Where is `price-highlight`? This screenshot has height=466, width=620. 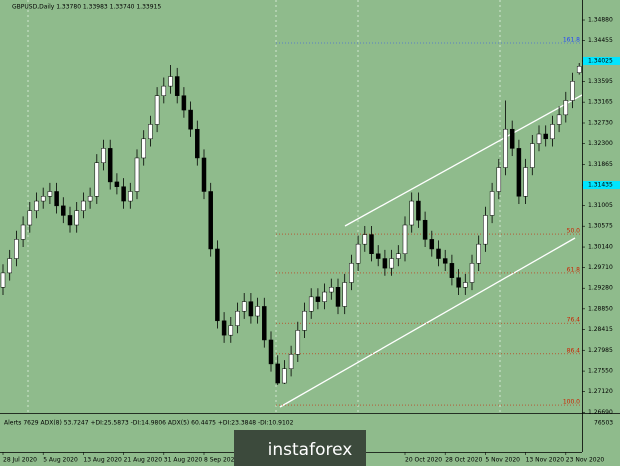 price-highlight is located at coordinates (601, 60).